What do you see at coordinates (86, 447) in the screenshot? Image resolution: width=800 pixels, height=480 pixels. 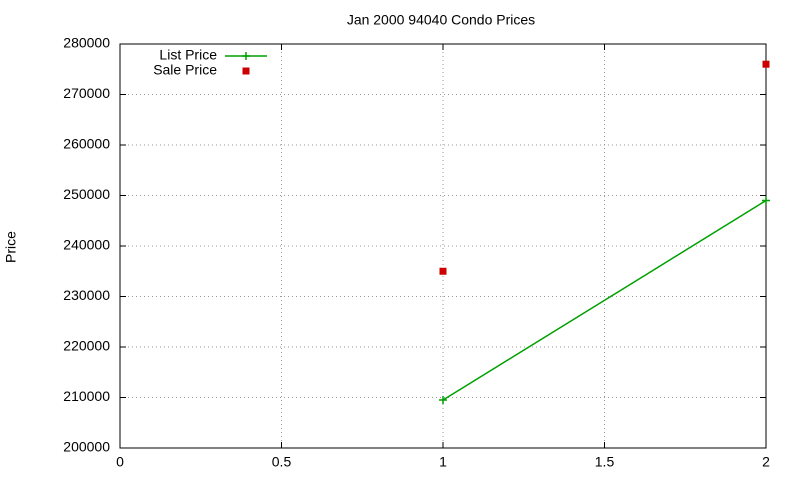 I see `y-tick-label: 200000` at bounding box center [86, 447].